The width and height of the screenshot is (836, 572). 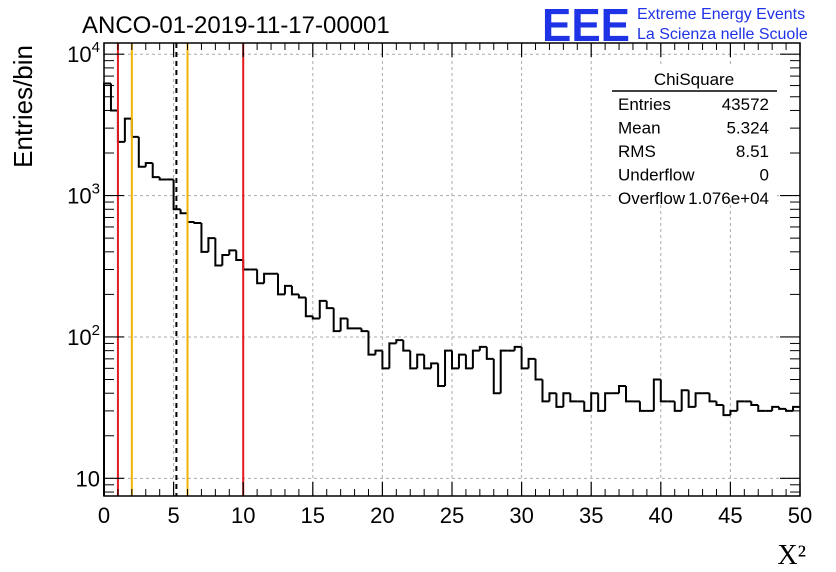 I want to click on x-tick-label: 15, so click(x=313, y=515).